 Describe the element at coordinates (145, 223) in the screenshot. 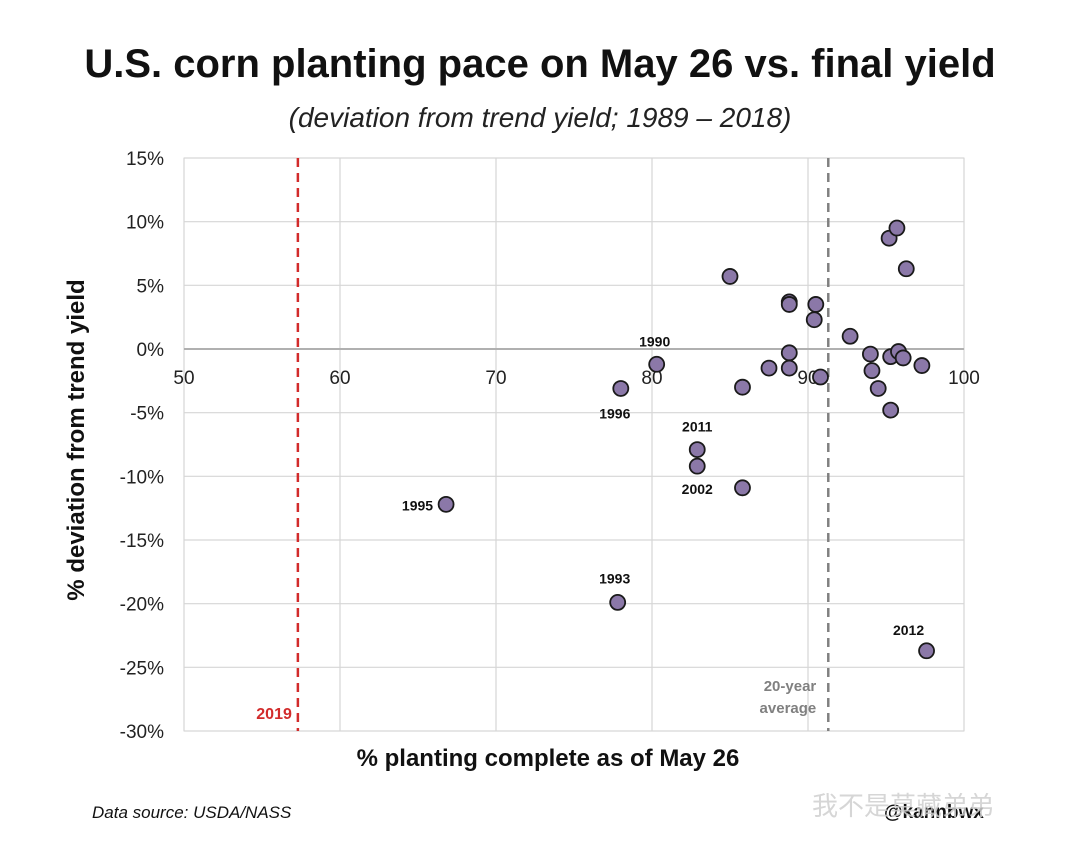

I see `y-tick-label: 10%` at that location.